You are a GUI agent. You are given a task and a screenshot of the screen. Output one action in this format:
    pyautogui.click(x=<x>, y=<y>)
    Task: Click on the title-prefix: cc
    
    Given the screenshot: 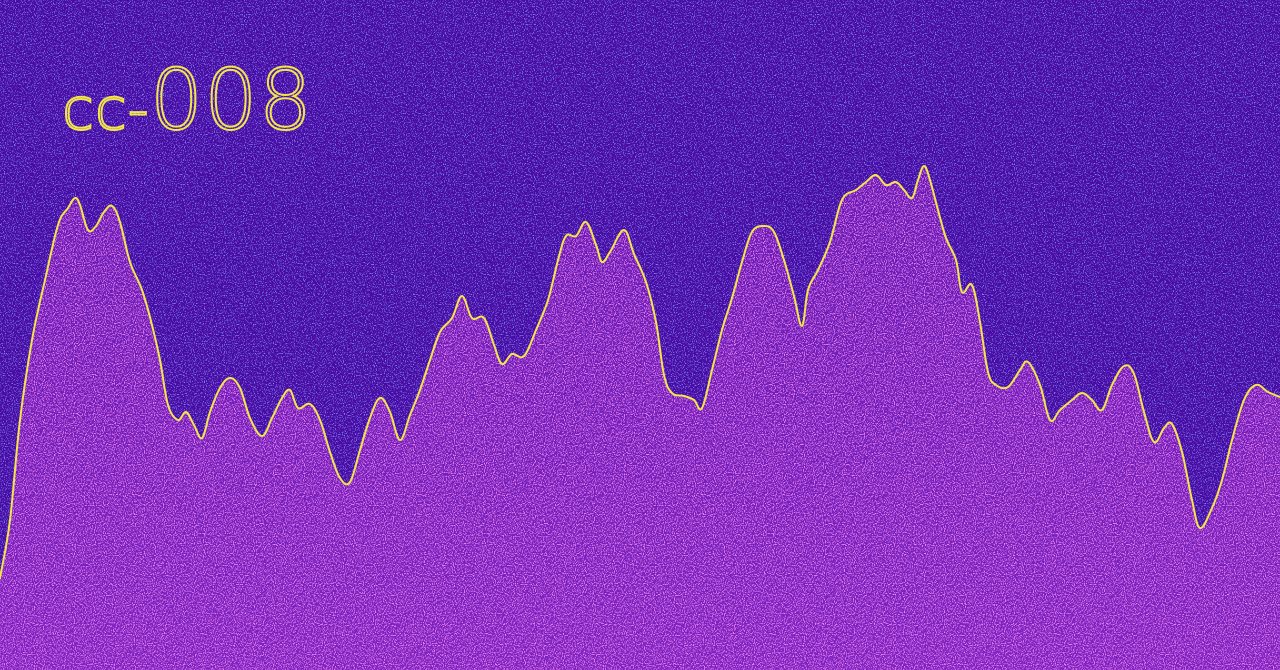 What is the action you would take?
    pyautogui.click(x=94, y=109)
    